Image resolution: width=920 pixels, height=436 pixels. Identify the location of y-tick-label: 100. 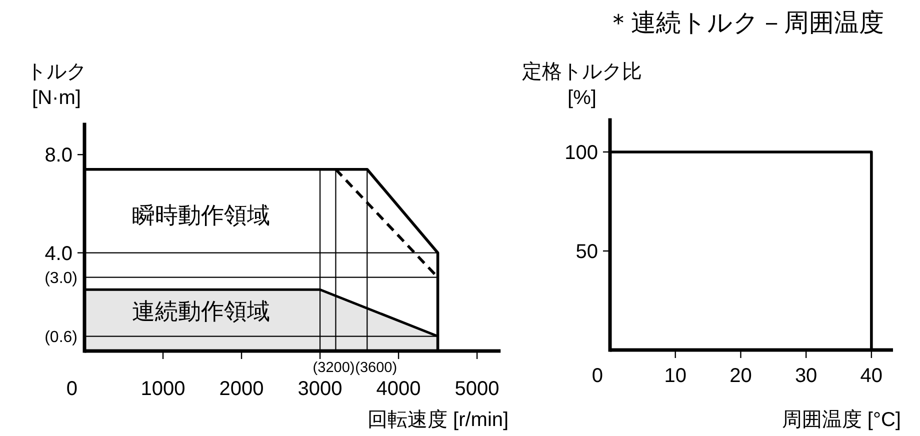
(581, 153).